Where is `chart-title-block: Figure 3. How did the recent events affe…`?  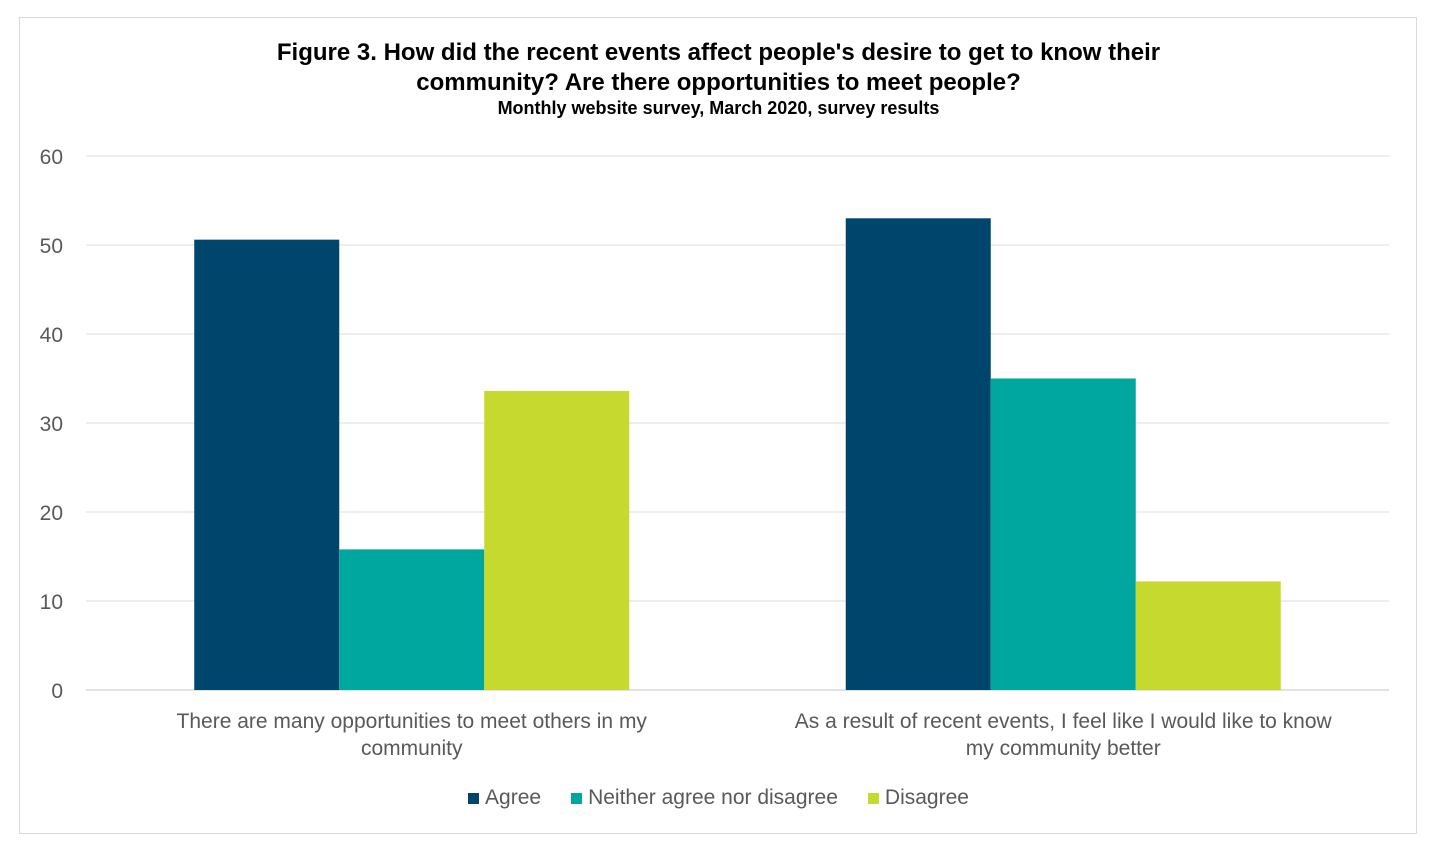 chart-title-block: Figure 3. How did the recent events affe… is located at coordinates (718, 79).